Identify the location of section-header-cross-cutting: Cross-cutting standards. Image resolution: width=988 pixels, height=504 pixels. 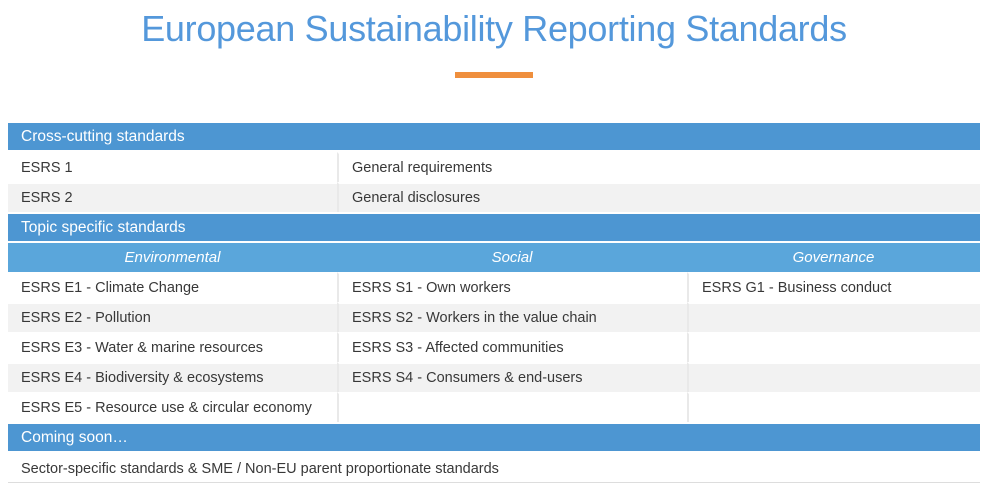
(494, 138).